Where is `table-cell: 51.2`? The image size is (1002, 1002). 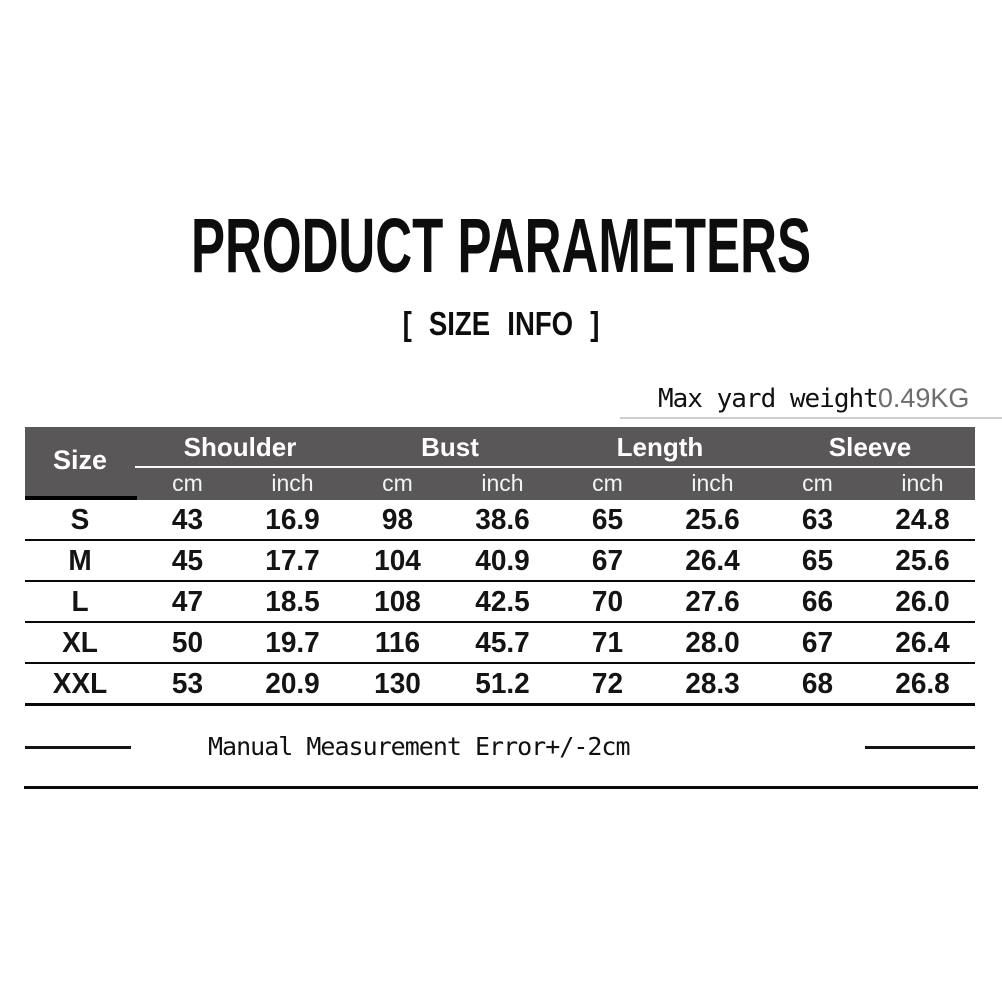 table-cell: 51.2 is located at coordinates (502, 683).